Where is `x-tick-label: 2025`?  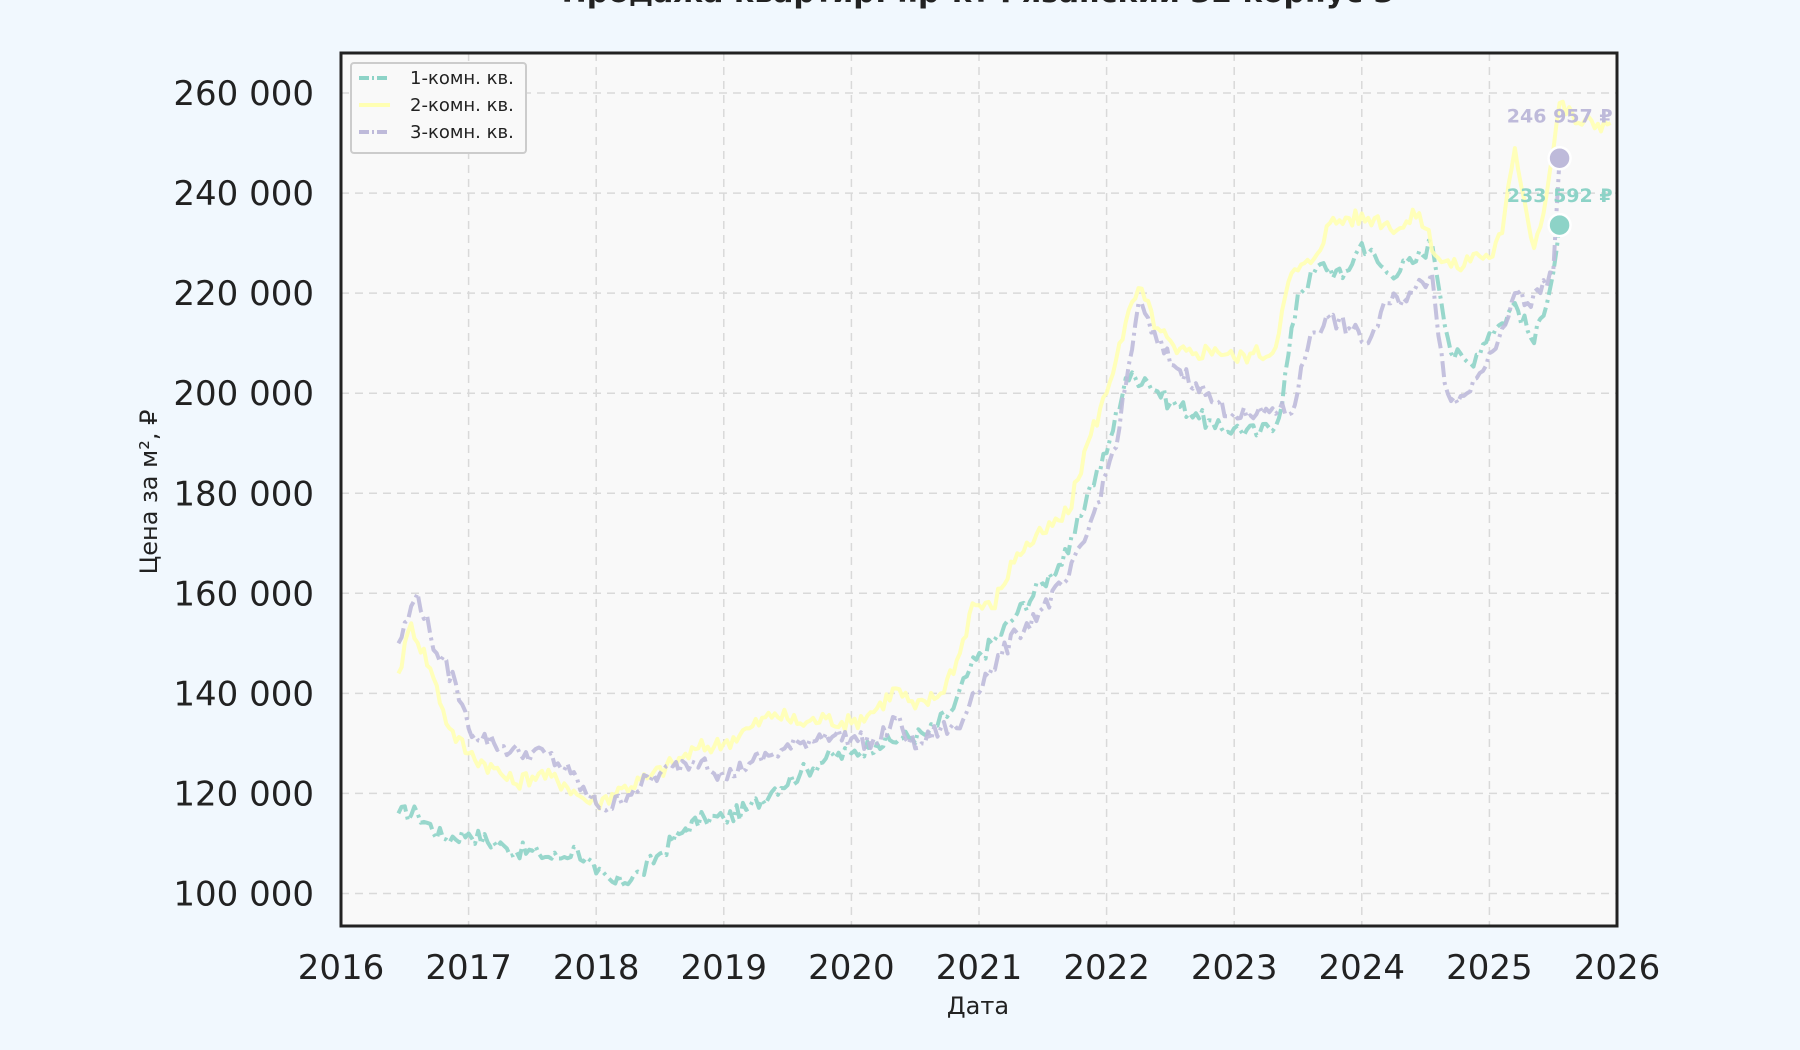 x-tick-label: 2025 is located at coordinates (1489, 968).